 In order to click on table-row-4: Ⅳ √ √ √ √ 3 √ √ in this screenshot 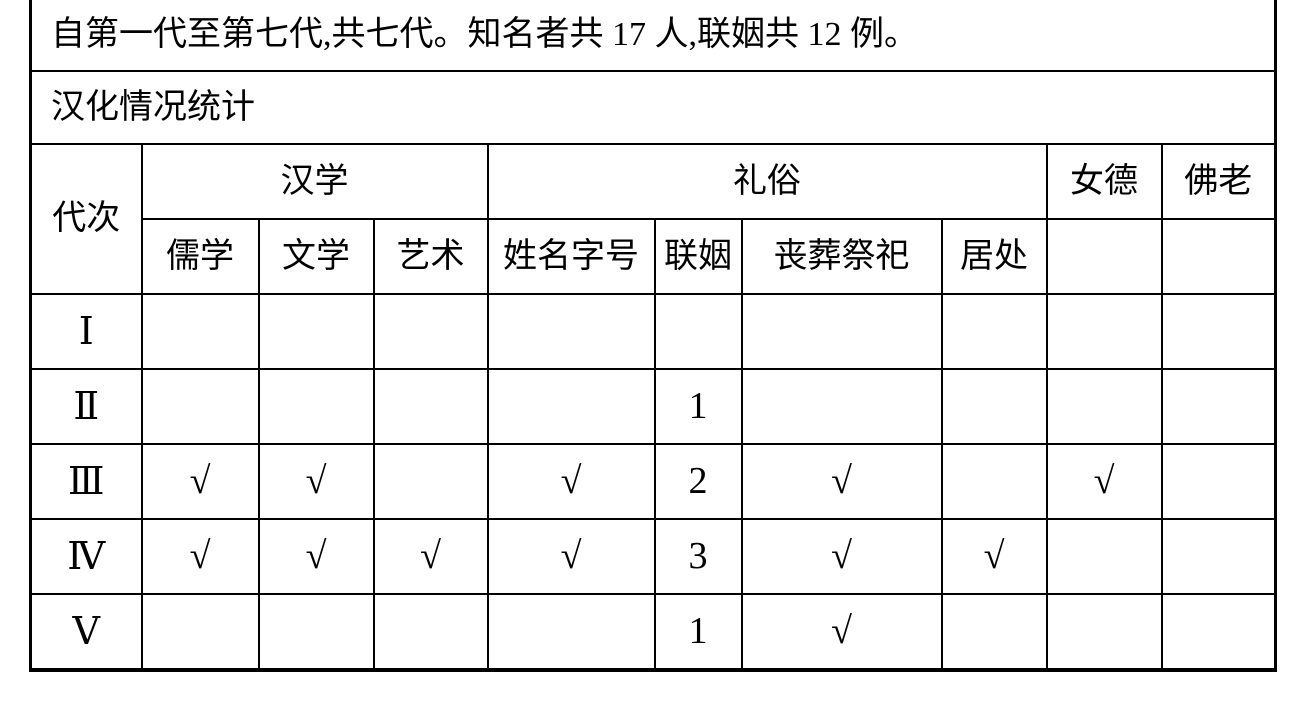, I will do `click(653, 556)`.